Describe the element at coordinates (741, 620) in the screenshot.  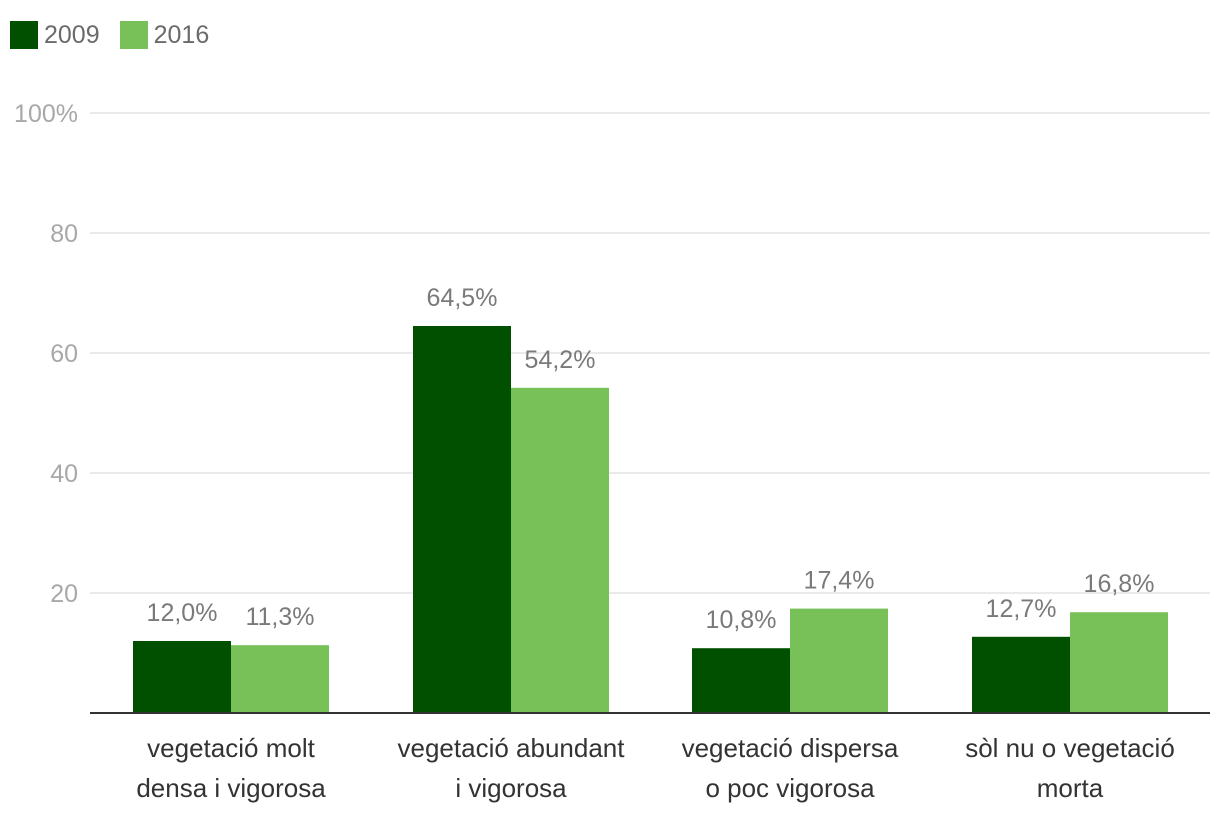
I see `data-label-2009-2: 10,8%` at that location.